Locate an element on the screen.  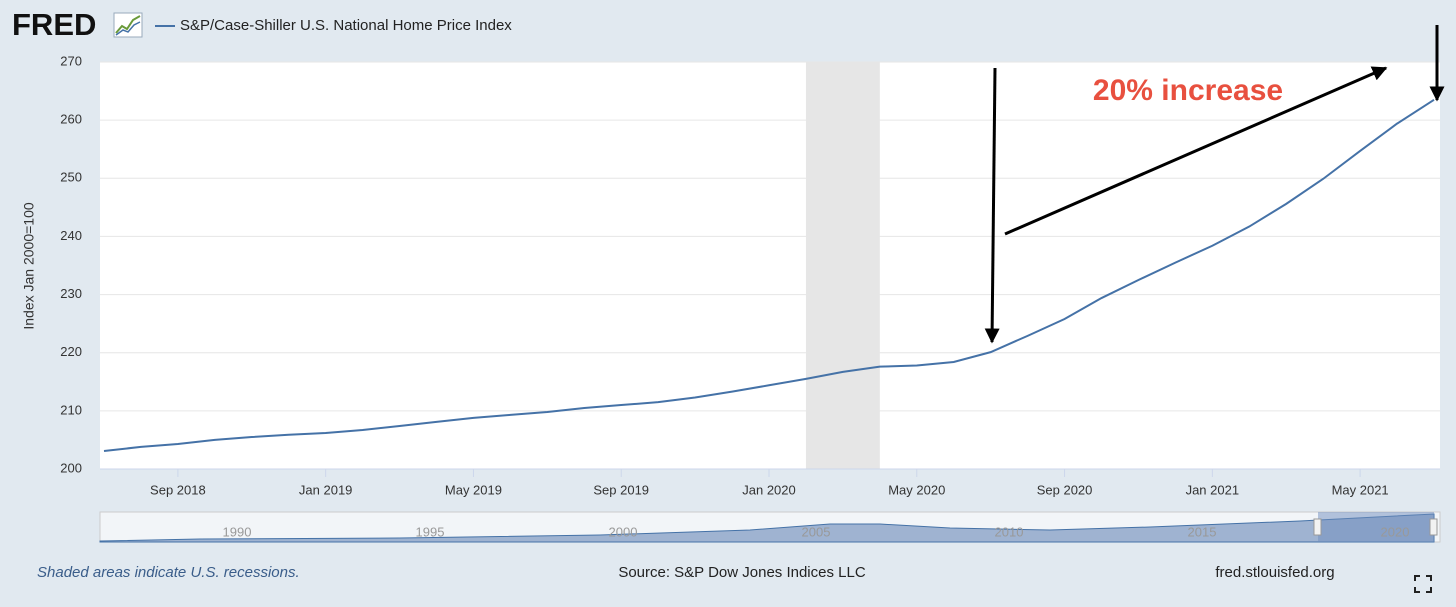
y-tick-label: 260 is located at coordinates (71, 119).